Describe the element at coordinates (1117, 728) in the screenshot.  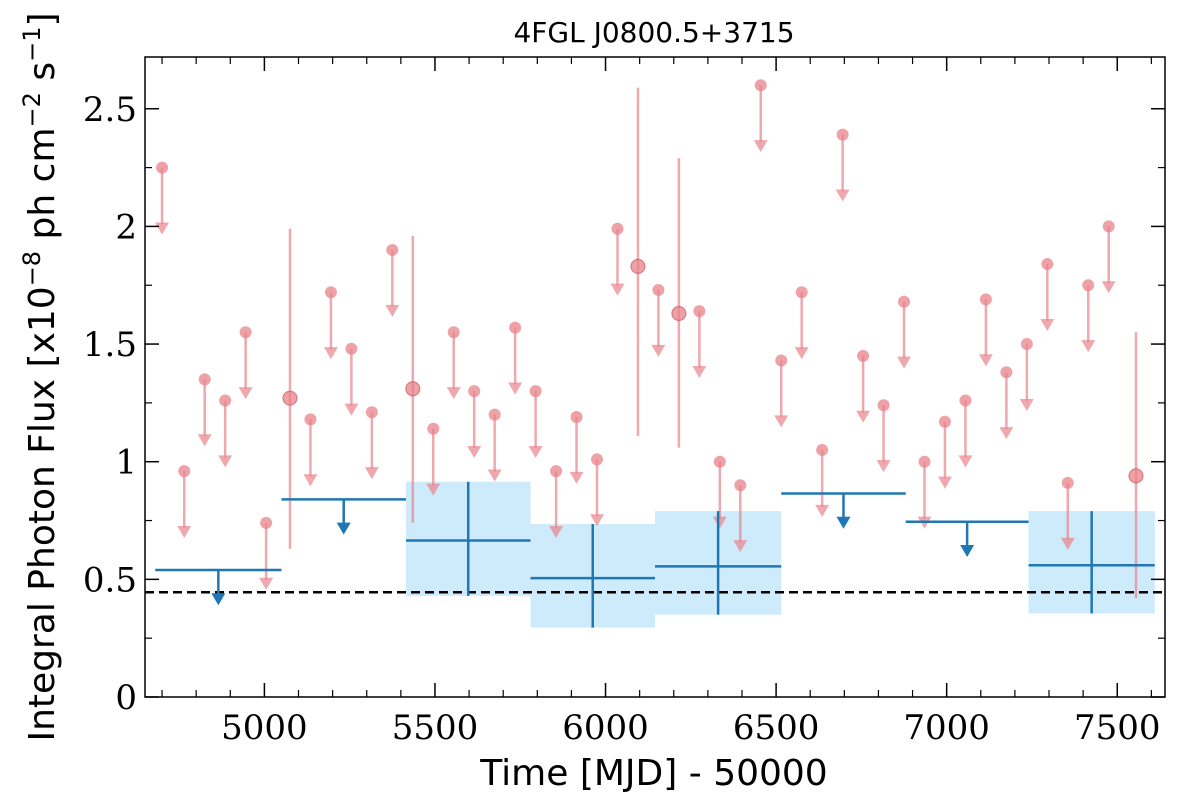
I see `x-tick-label: 7500` at that location.